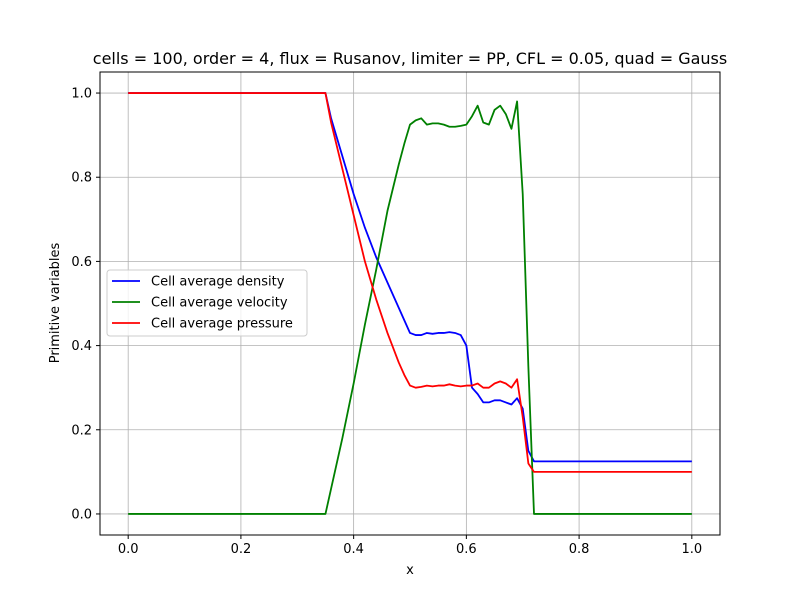  I want to click on legend-label-cell-average-velocity: Cell average velocity, so click(219, 303).